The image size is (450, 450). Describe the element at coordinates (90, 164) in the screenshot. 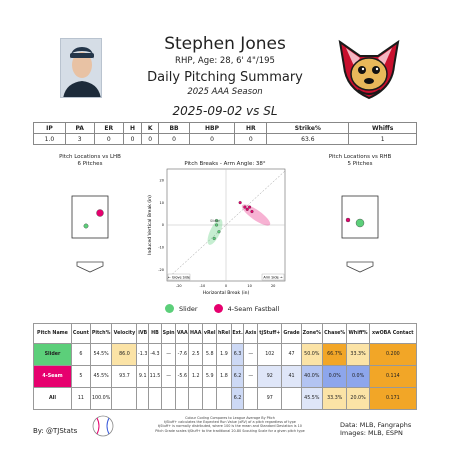

I see `lhb-subtitle: 6 Pitches` at that location.